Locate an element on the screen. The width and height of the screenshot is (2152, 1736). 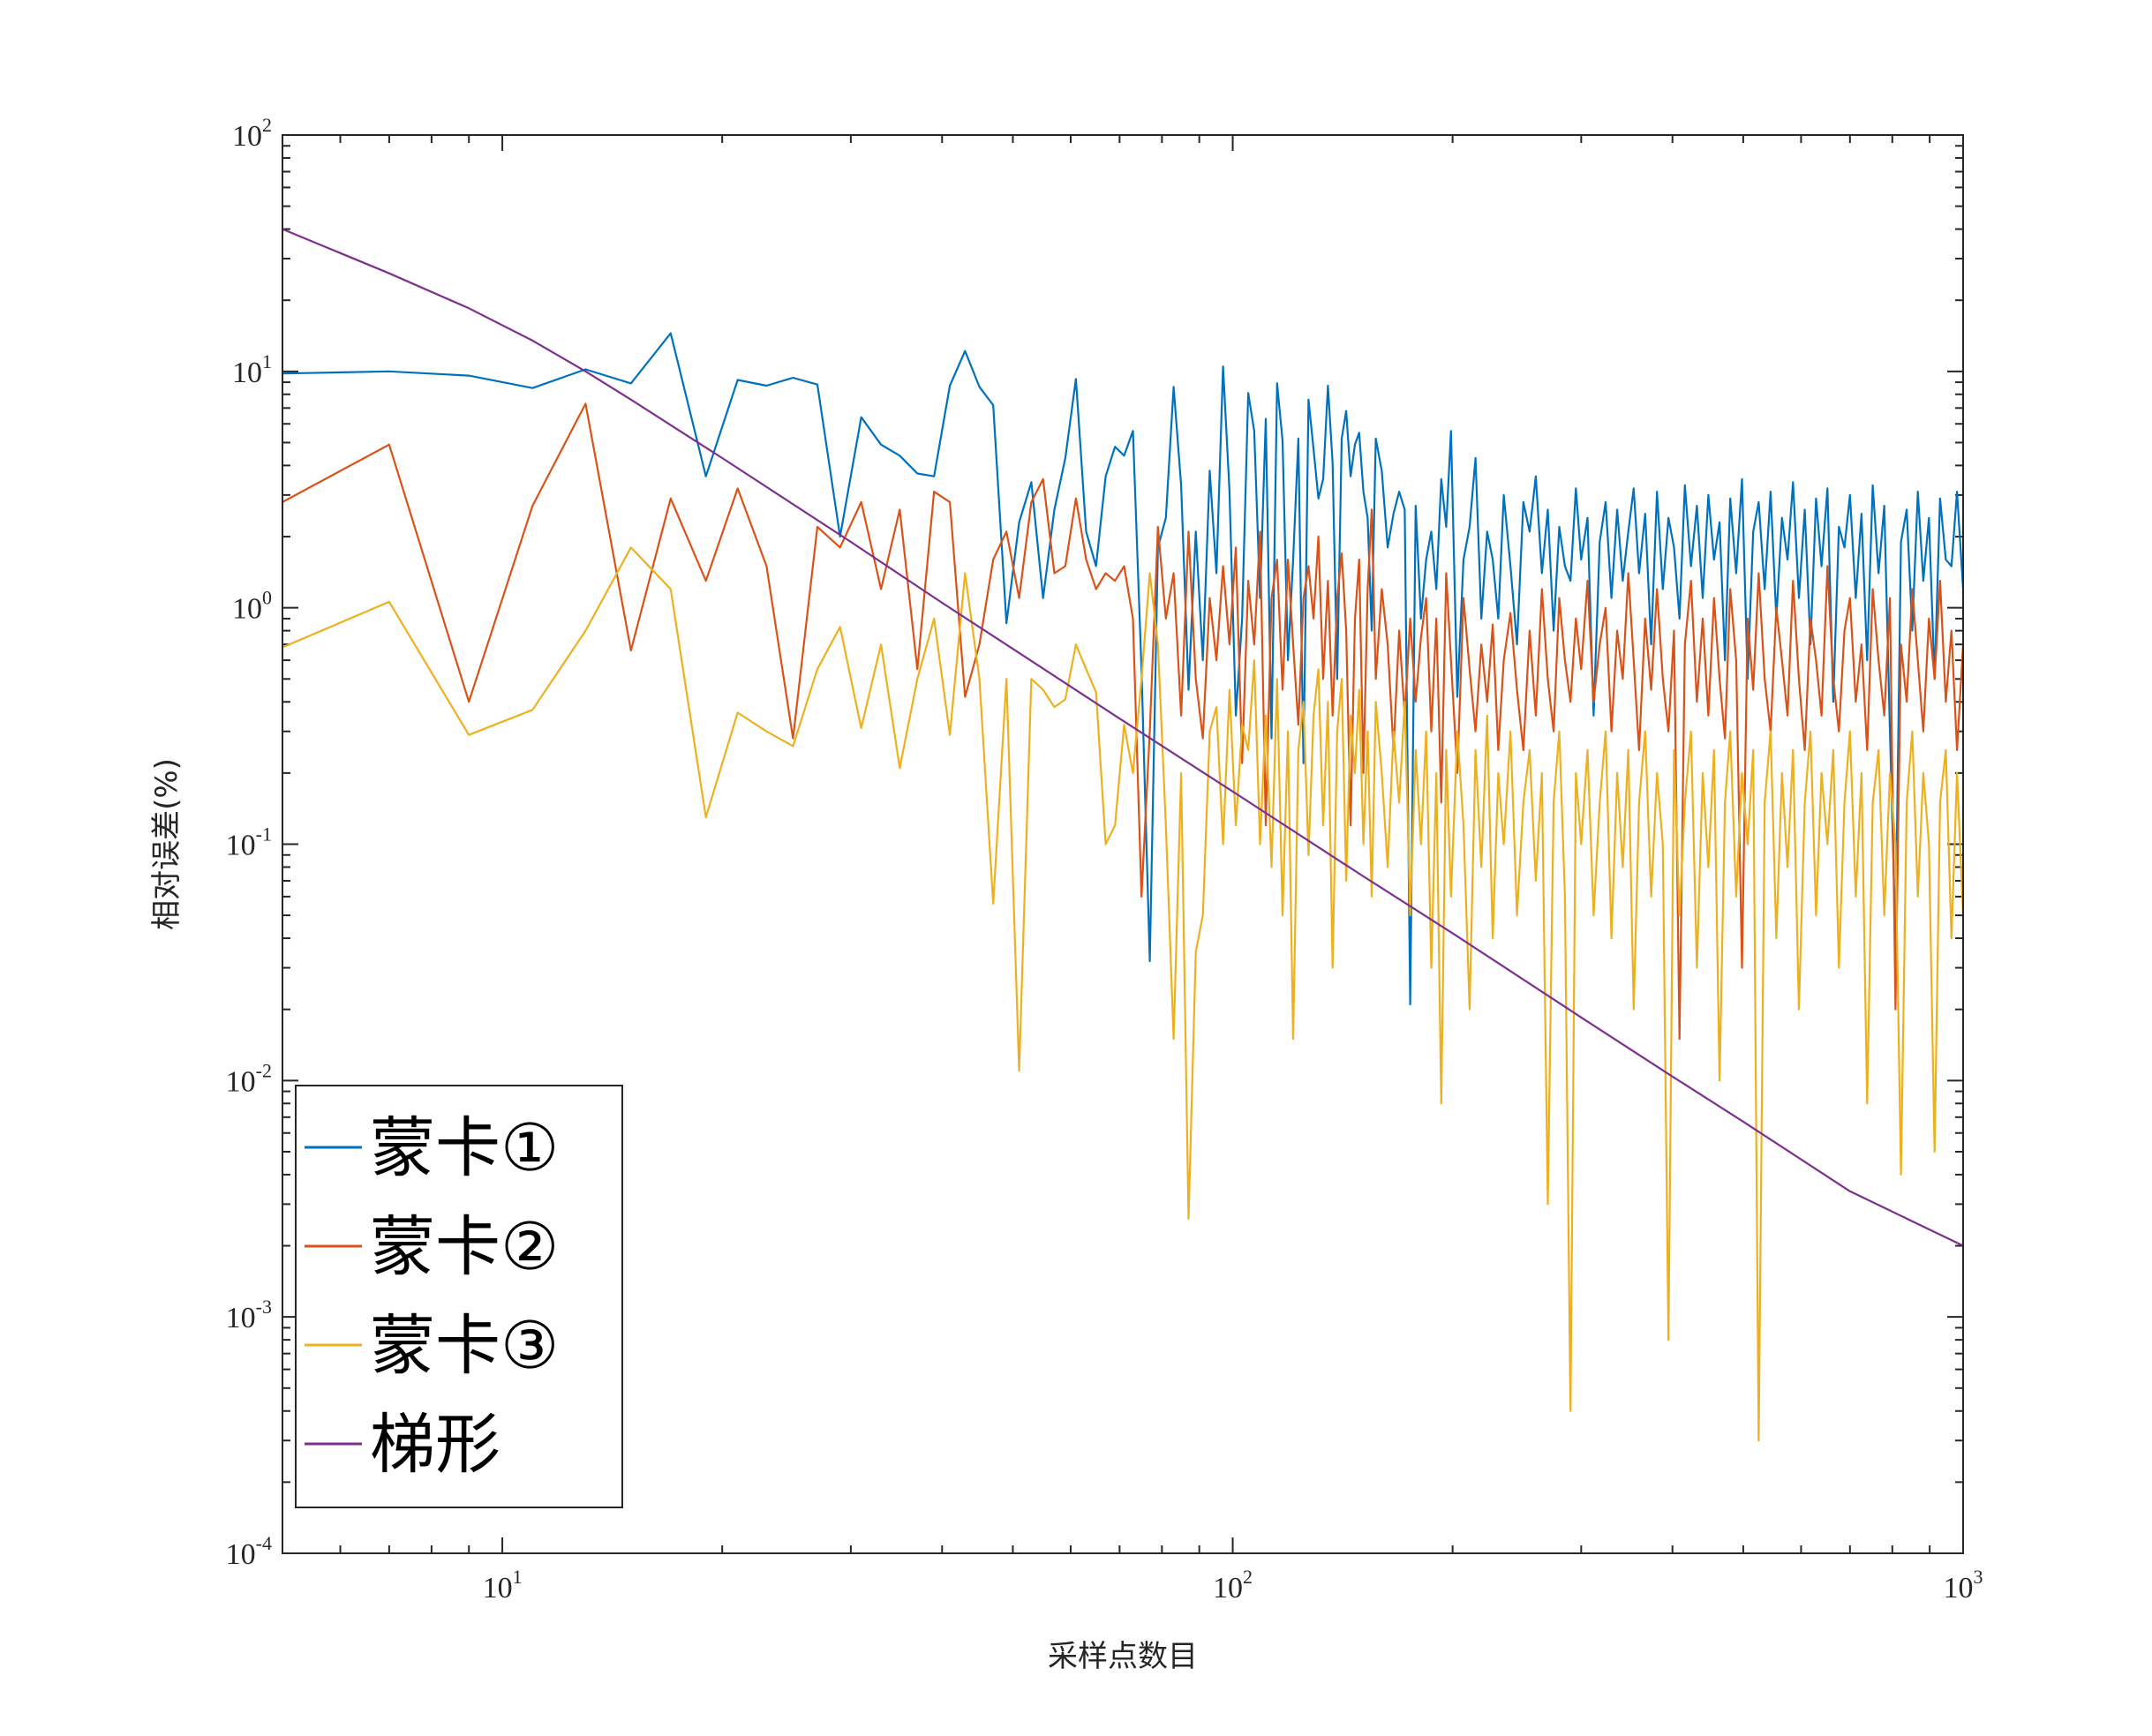
x-tick-label: 10² is located at coordinates (1233, 1585).